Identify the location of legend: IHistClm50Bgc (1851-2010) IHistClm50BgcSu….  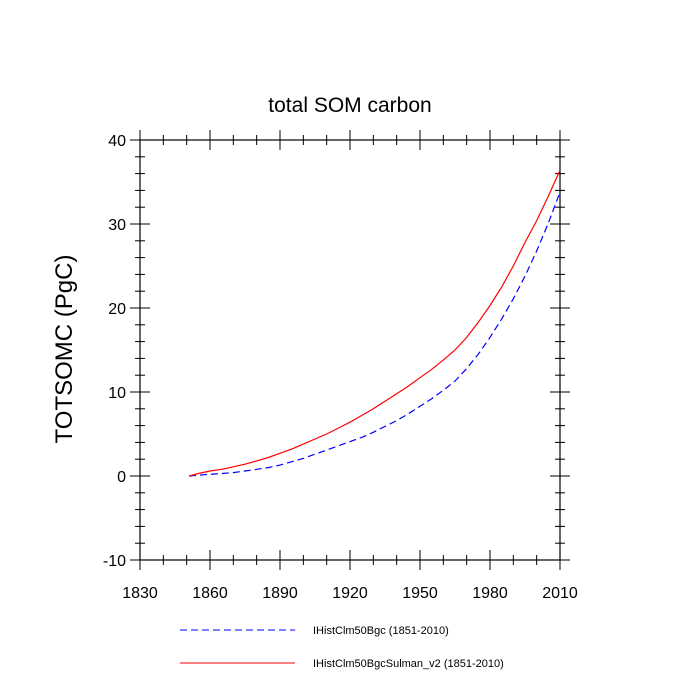
(342, 647).